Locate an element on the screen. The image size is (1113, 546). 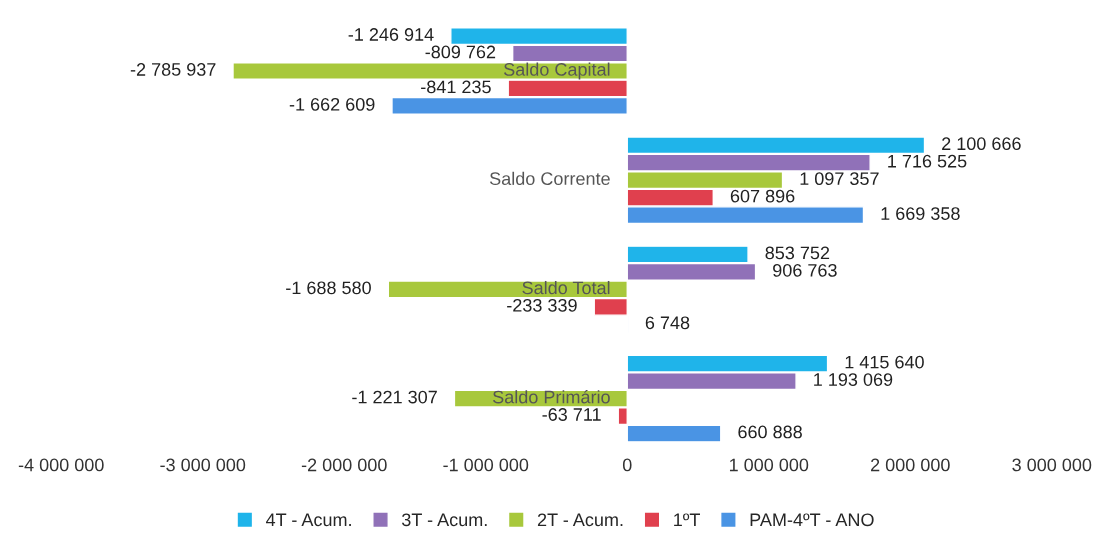
data-label: 1 097 357 is located at coordinates (839, 179).